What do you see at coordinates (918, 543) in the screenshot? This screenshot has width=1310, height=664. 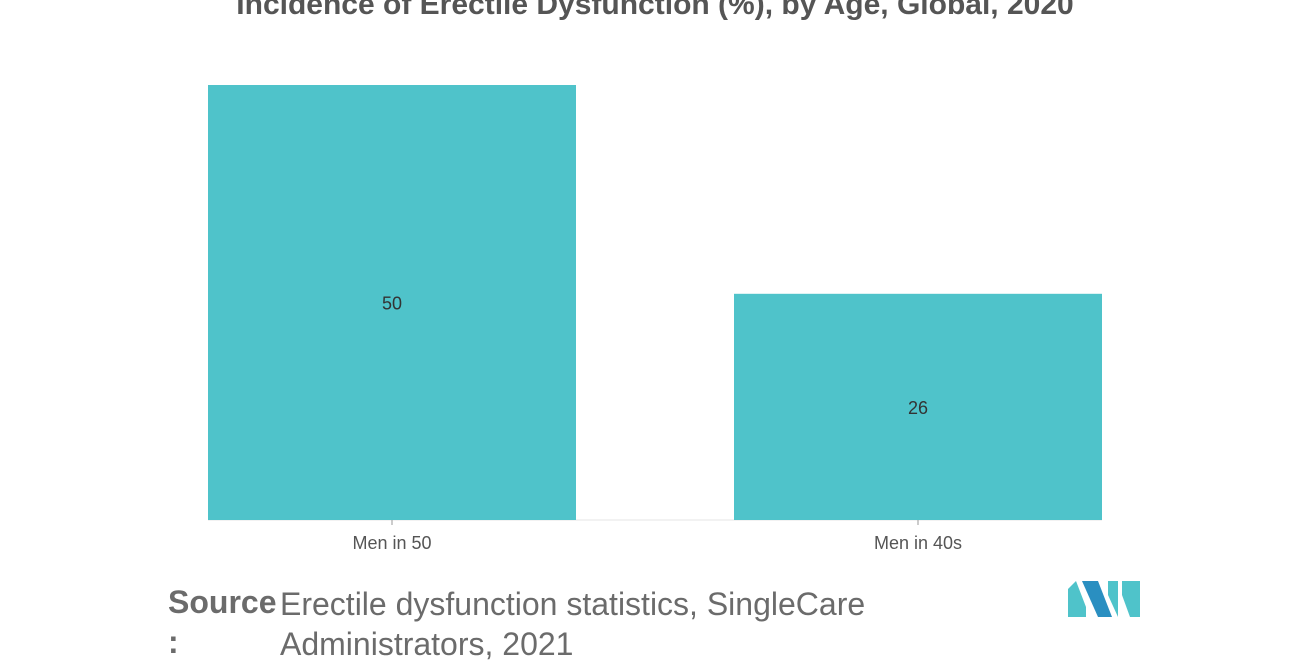 I see `x-tick-label-2: Men in 40s` at bounding box center [918, 543].